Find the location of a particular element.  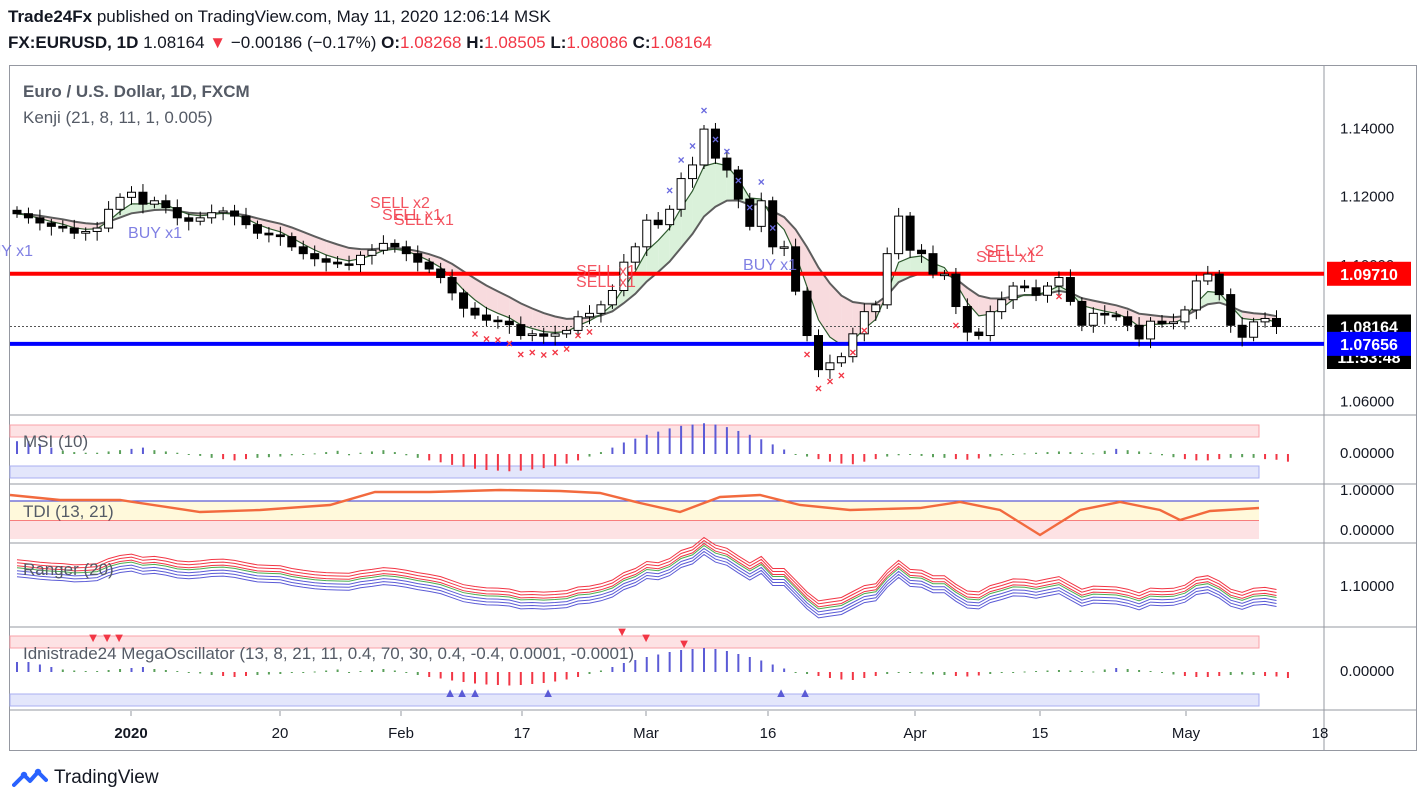

footer-brand: TradingView is located at coordinates (106, 777).